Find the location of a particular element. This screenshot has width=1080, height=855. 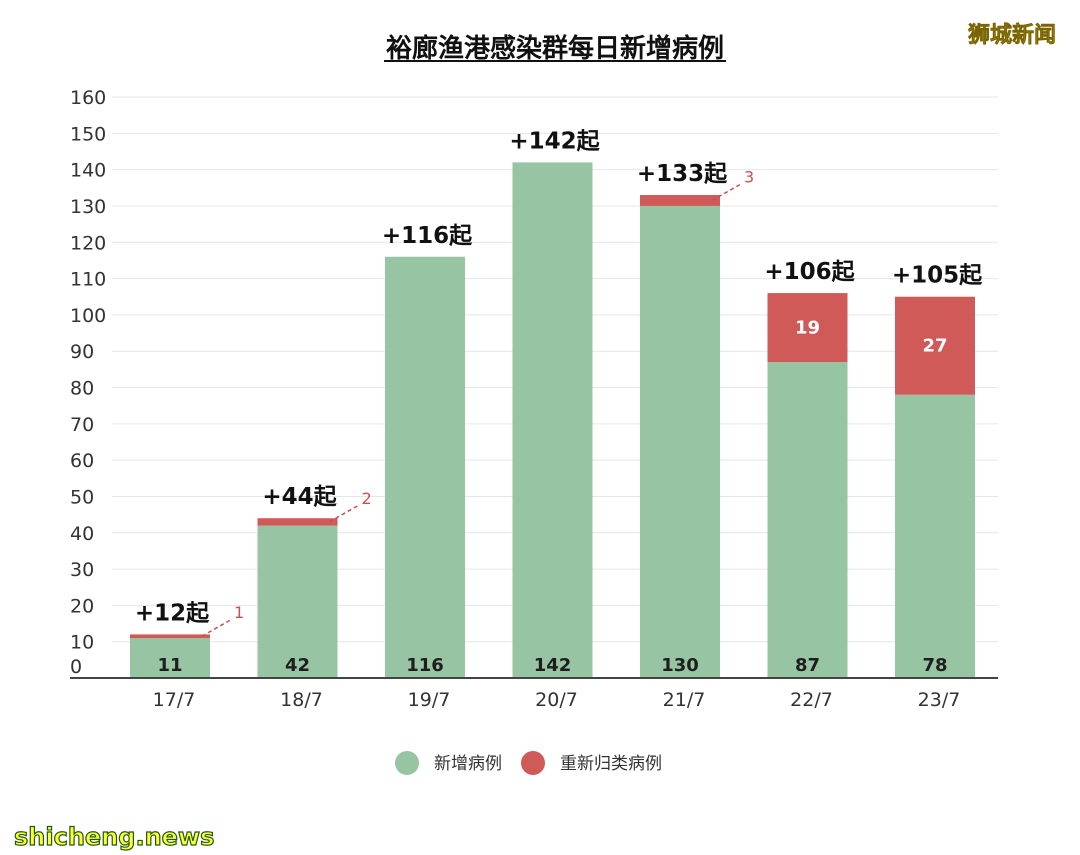

y-tick-label: 120 is located at coordinates (88, 243).